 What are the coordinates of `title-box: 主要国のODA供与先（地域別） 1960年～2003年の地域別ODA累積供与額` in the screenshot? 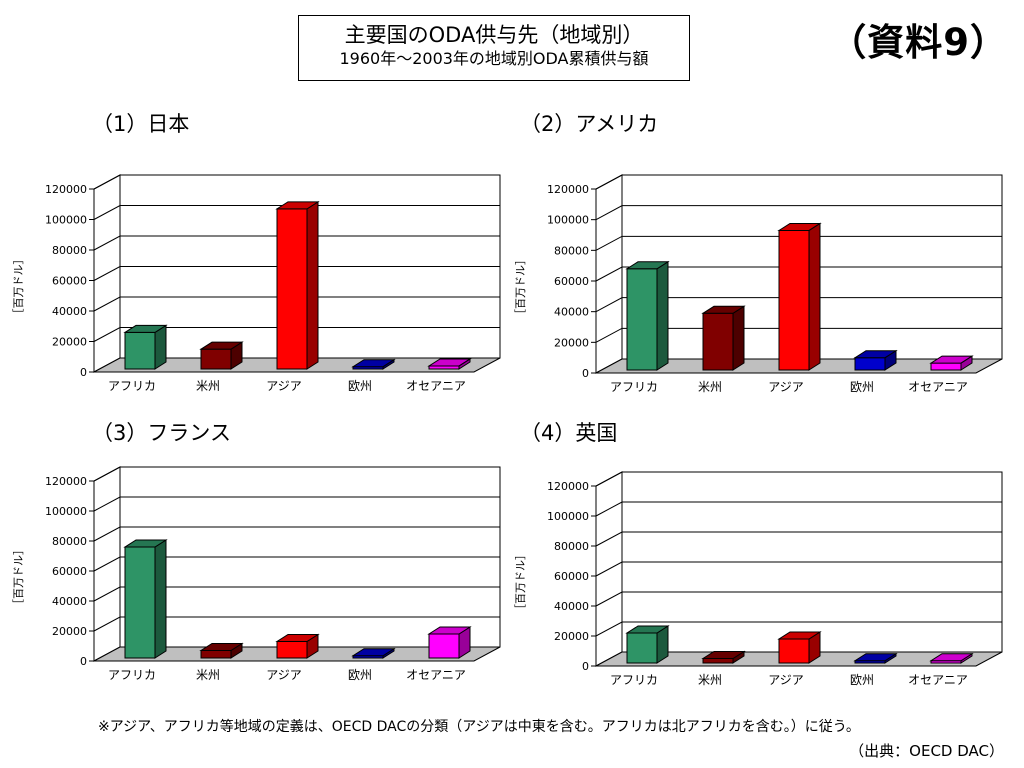 It's located at (494, 48).